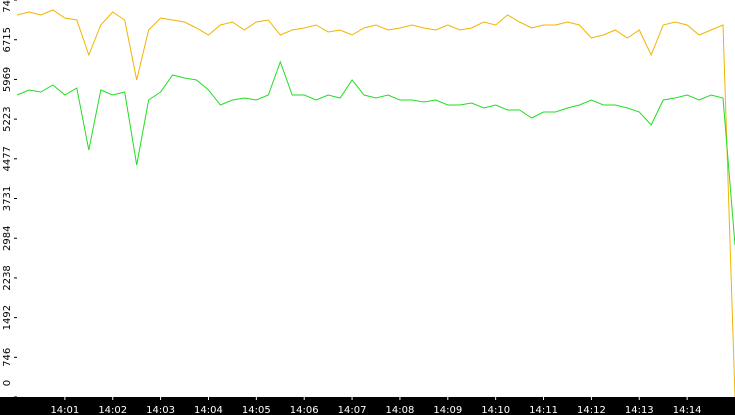 This screenshot has height=415, width=735. Describe the element at coordinates (7, 158) in the screenshot. I see `y-tick-label: 4477` at that location.